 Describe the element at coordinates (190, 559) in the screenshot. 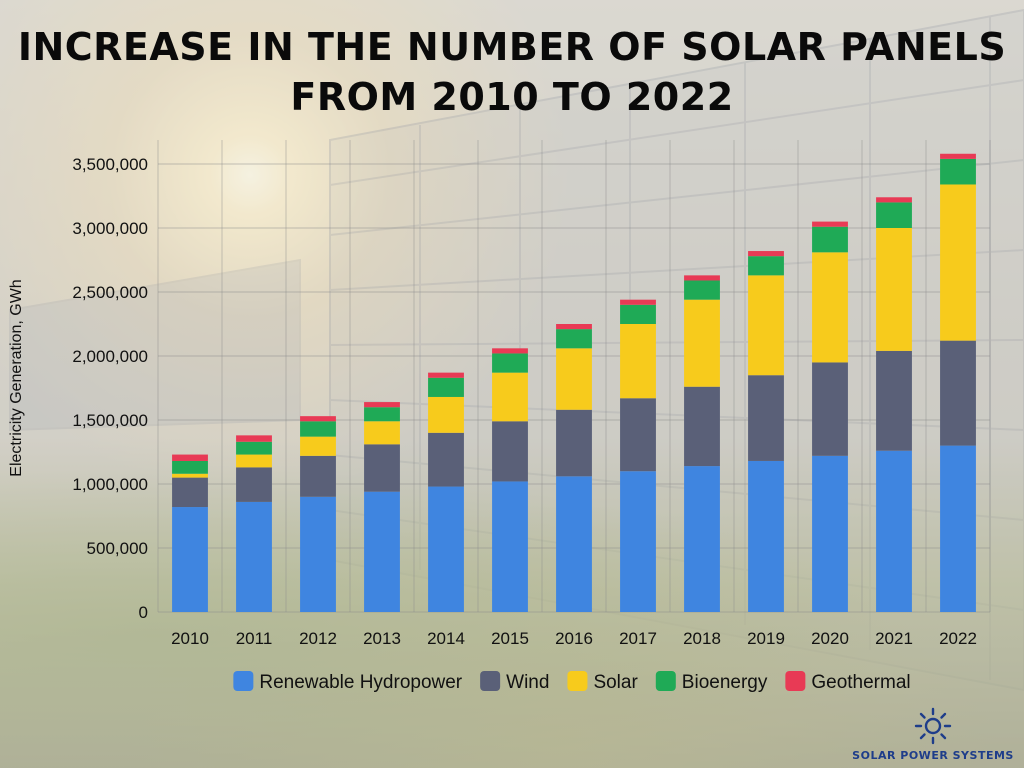

I see `bar-renewable-hydropower-2010` at that location.